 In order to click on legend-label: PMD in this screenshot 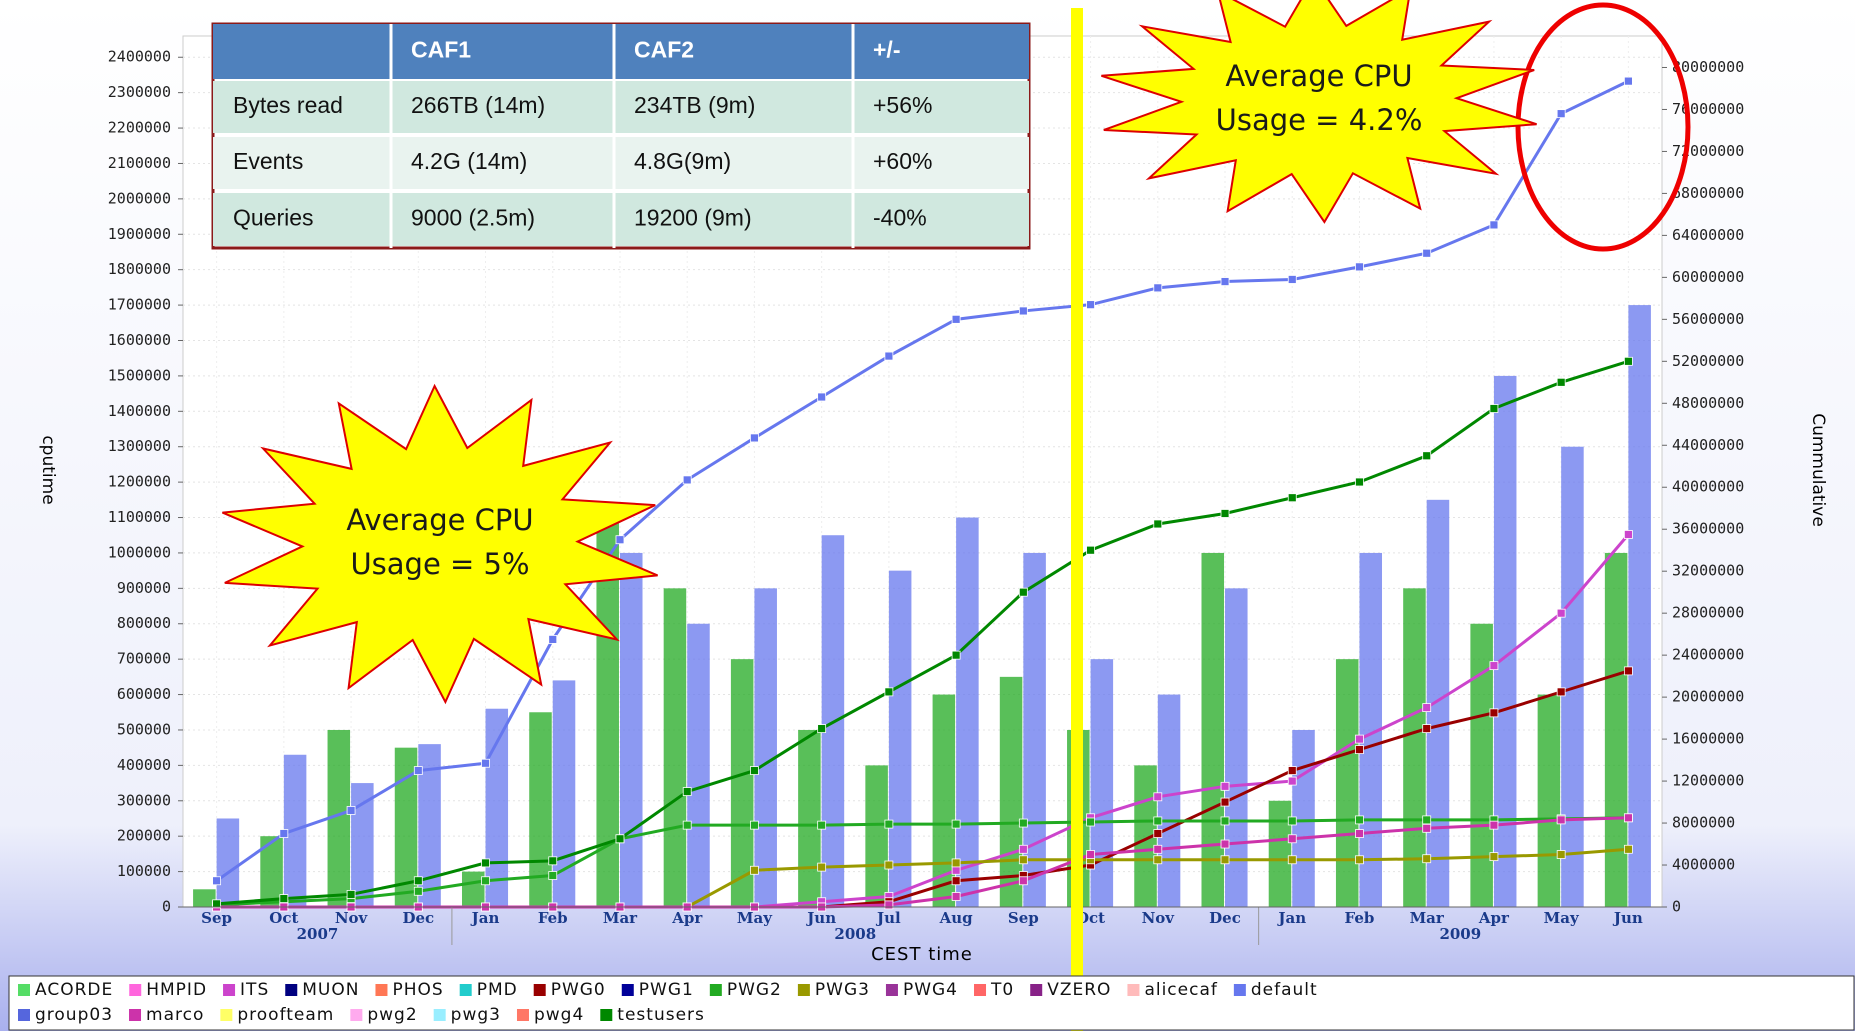, I will do `click(497, 990)`.